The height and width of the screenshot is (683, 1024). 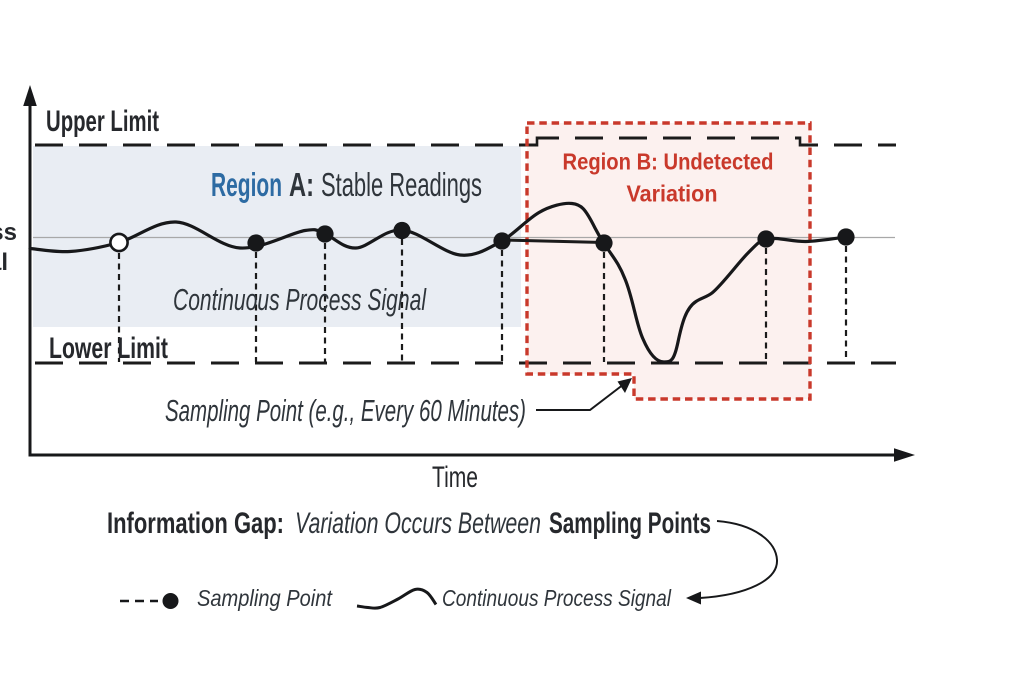 I want to click on svg-text: Lower Limit, so click(x=108, y=348).